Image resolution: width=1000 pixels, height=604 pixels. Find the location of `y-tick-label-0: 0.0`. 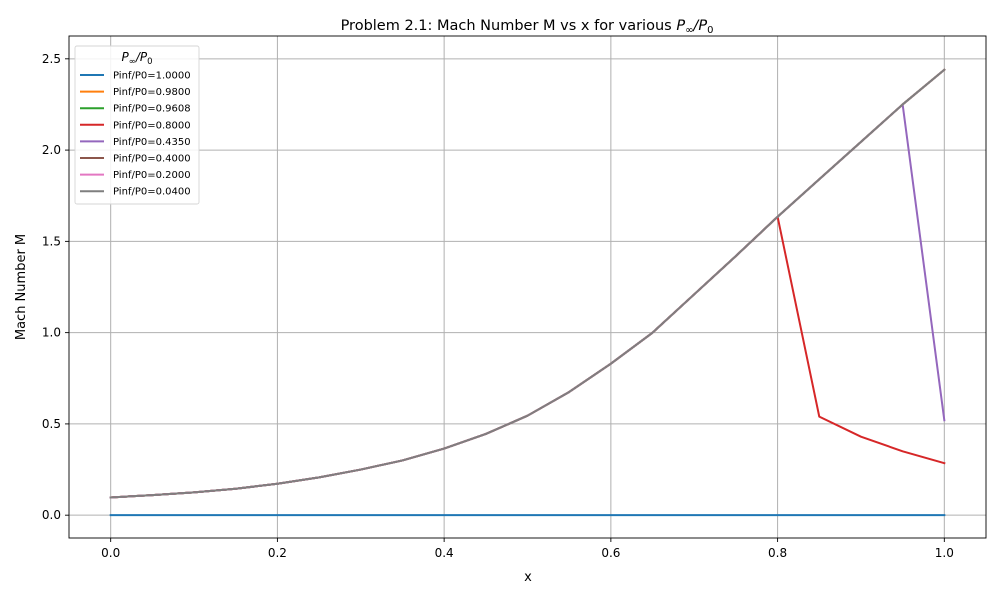

y-tick-label-0: 0.0 is located at coordinates (51, 515).